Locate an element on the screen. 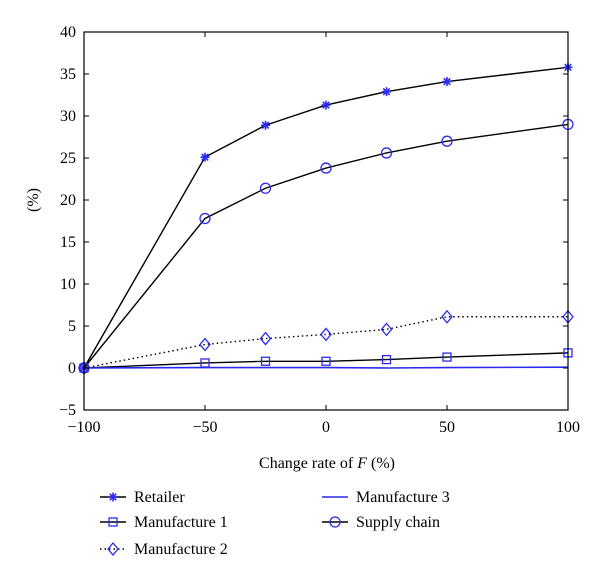 The width and height of the screenshot is (600, 587). x-tick-label: 100 is located at coordinates (568, 427).